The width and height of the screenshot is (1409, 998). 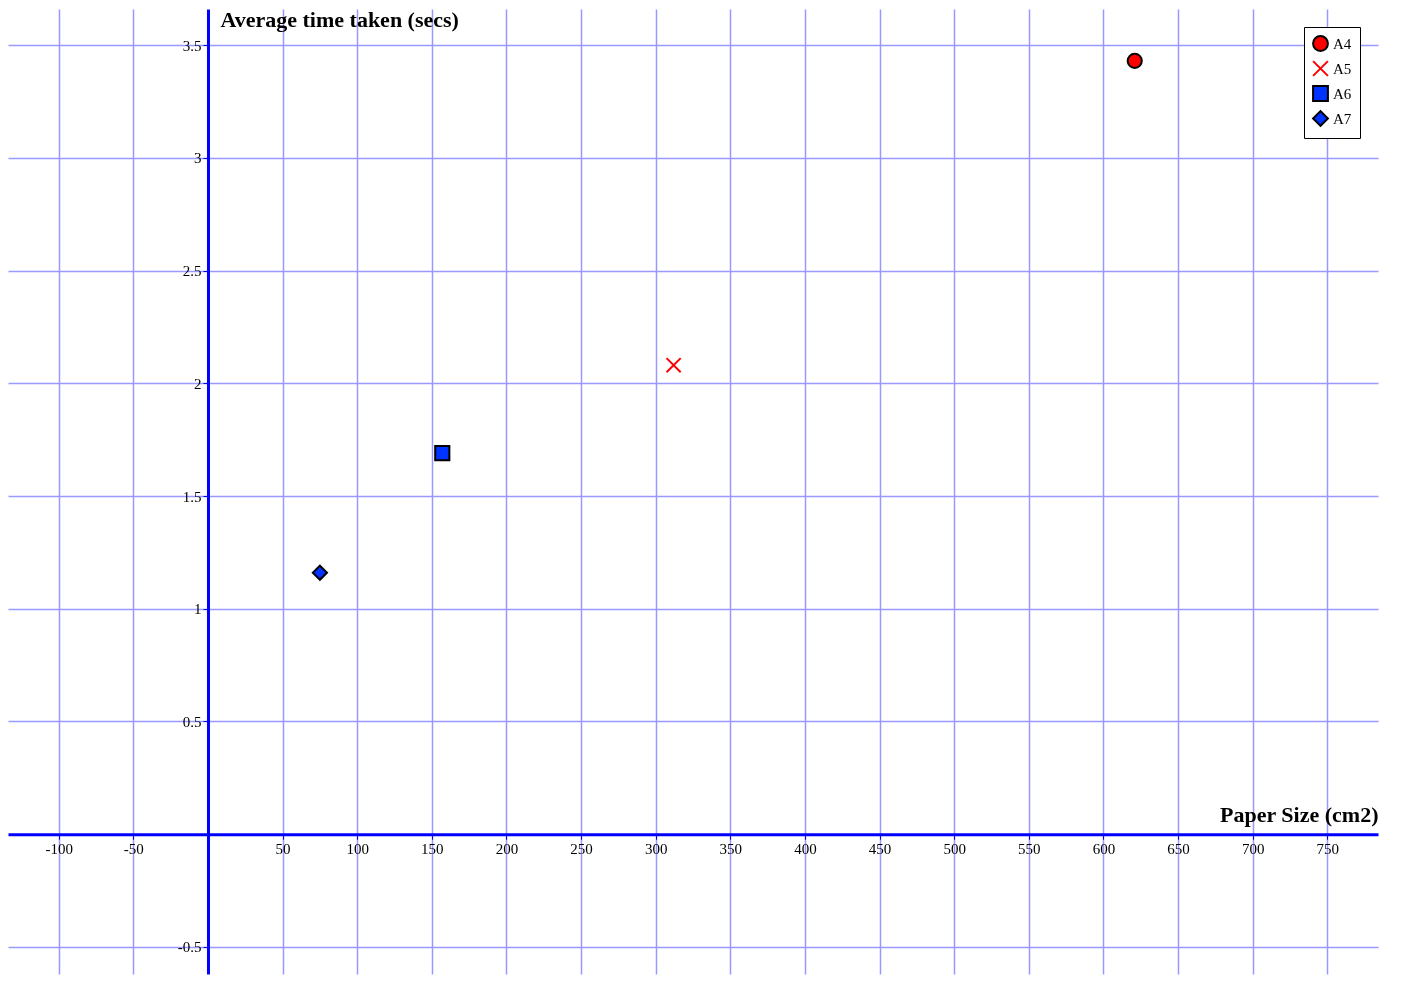 I want to click on x-tick-label: 100, so click(x=357, y=848).